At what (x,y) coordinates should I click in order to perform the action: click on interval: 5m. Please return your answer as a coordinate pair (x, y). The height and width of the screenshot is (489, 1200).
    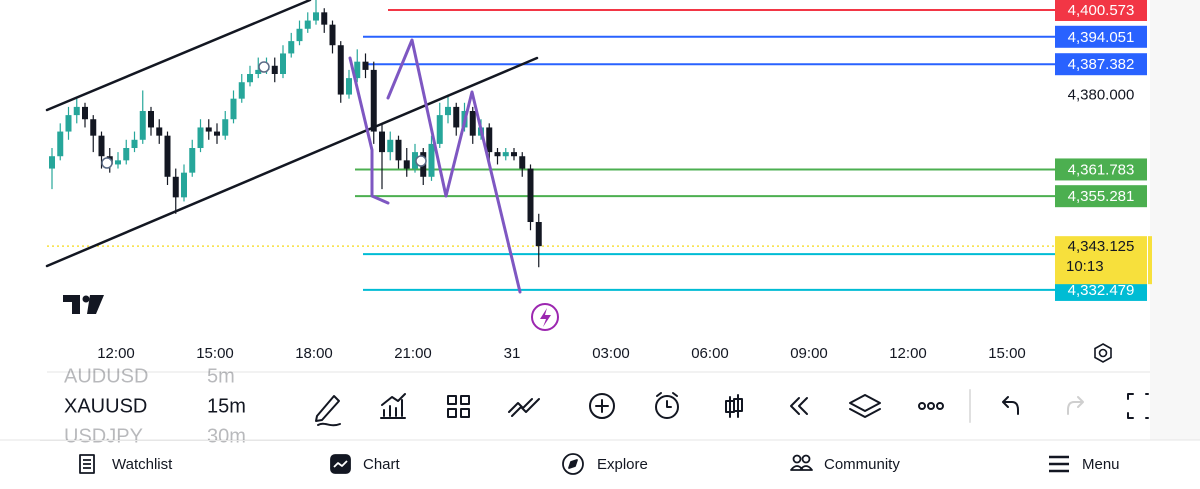
    Looking at the image, I should click on (221, 376).